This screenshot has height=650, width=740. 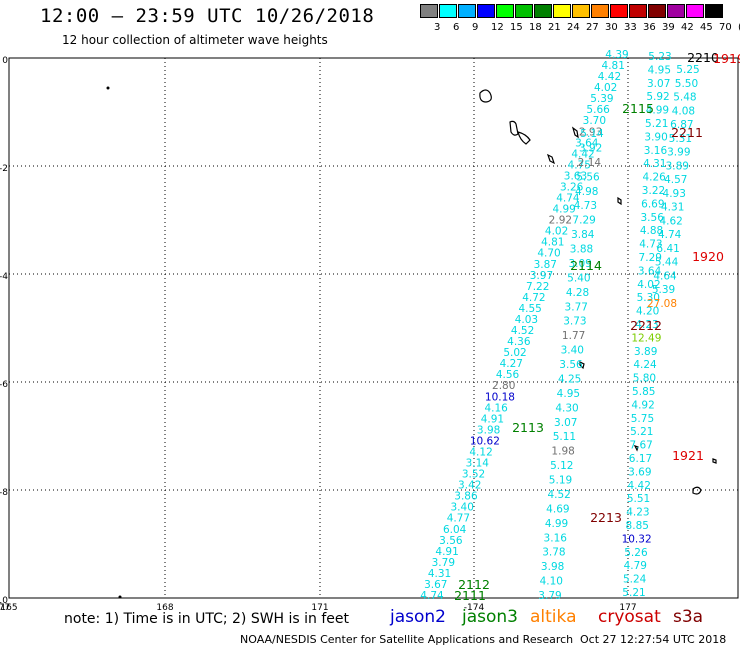 What do you see at coordinates (640, 446) in the screenshot?
I see `track-c-value: 7.67` at bounding box center [640, 446].